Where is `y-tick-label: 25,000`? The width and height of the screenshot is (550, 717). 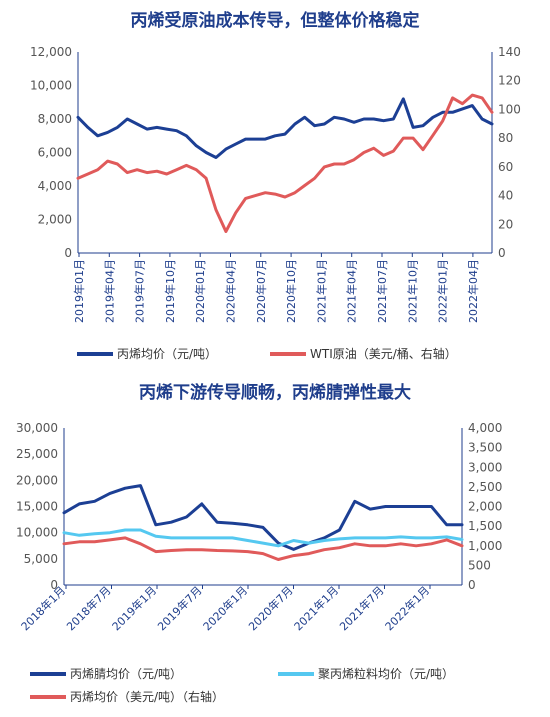 y-tick-label: 25,000 is located at coordinates (37, 454).